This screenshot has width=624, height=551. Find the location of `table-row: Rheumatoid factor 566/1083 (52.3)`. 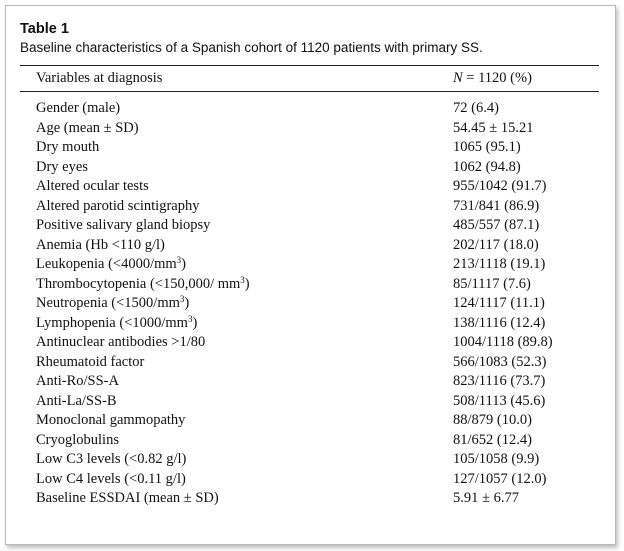

table-row: Rheumatoid factor 566/1083 (52.3) is located at coordinates (309, 363).